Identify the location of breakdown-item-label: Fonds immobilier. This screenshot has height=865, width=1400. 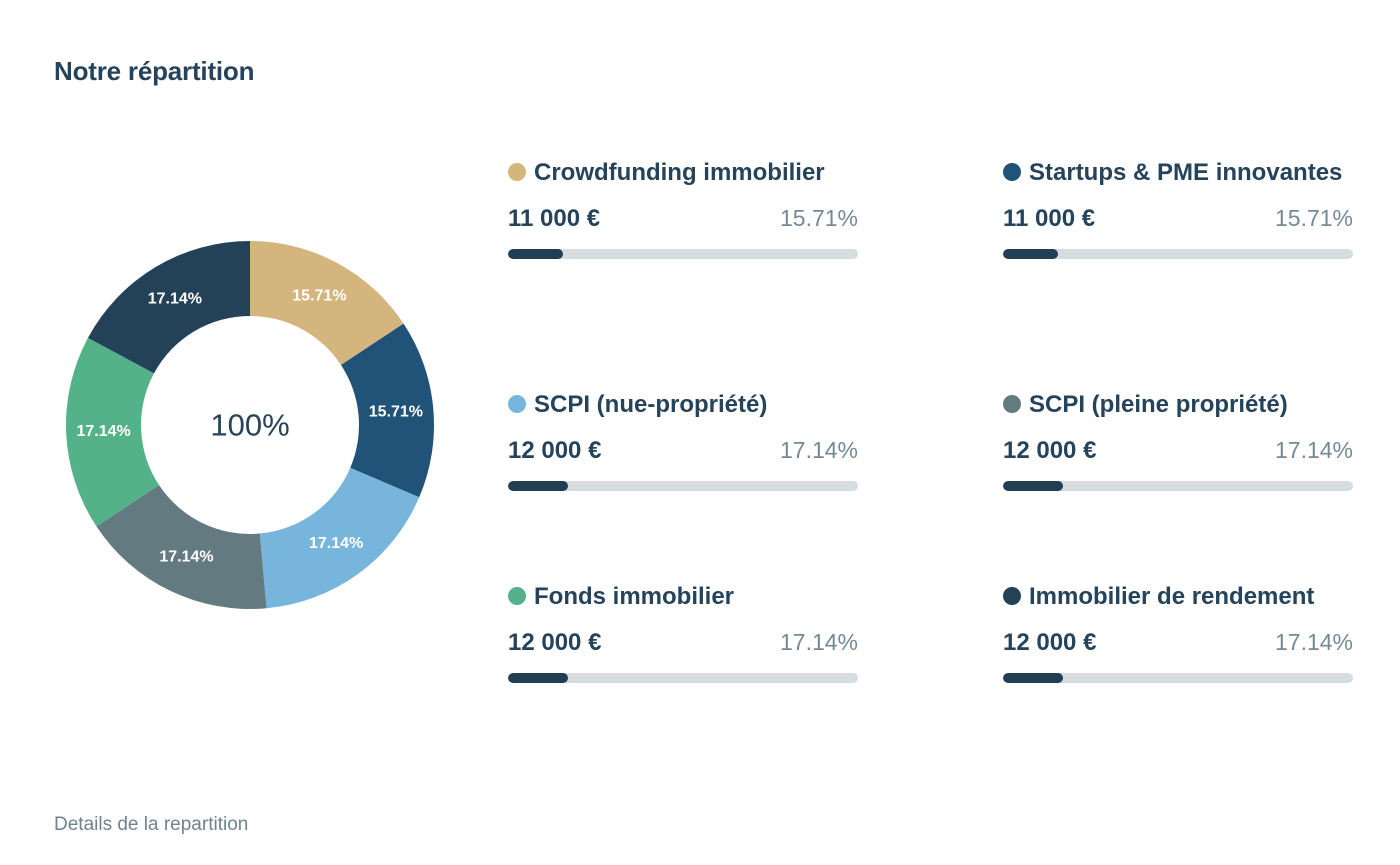
(634, 596).